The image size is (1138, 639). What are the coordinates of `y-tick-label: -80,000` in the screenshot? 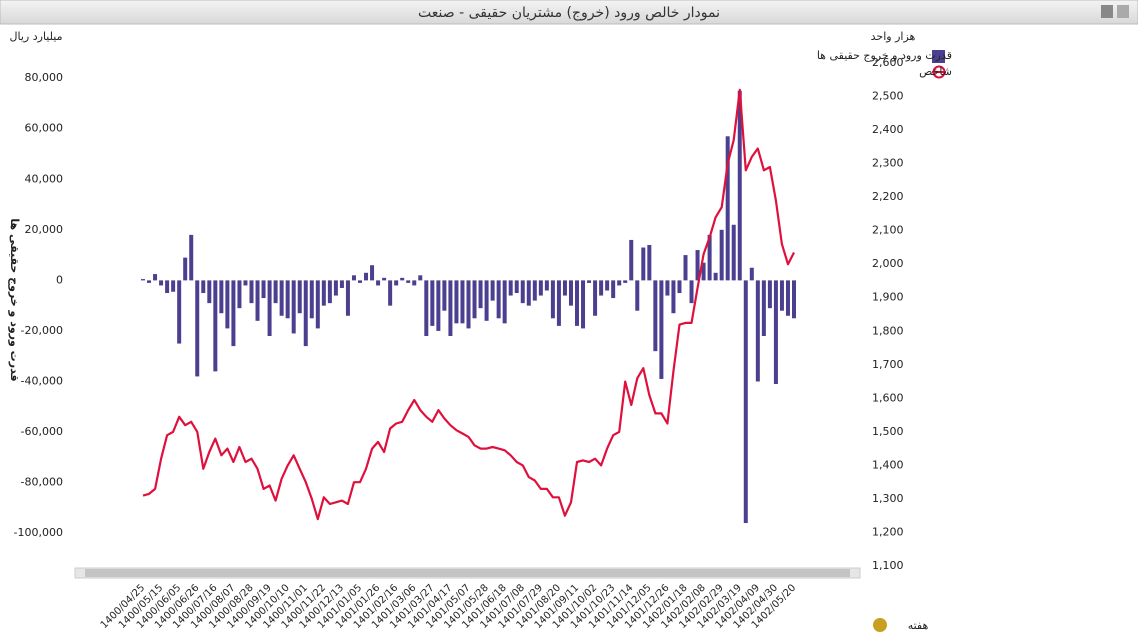 It's located at (42, 482).